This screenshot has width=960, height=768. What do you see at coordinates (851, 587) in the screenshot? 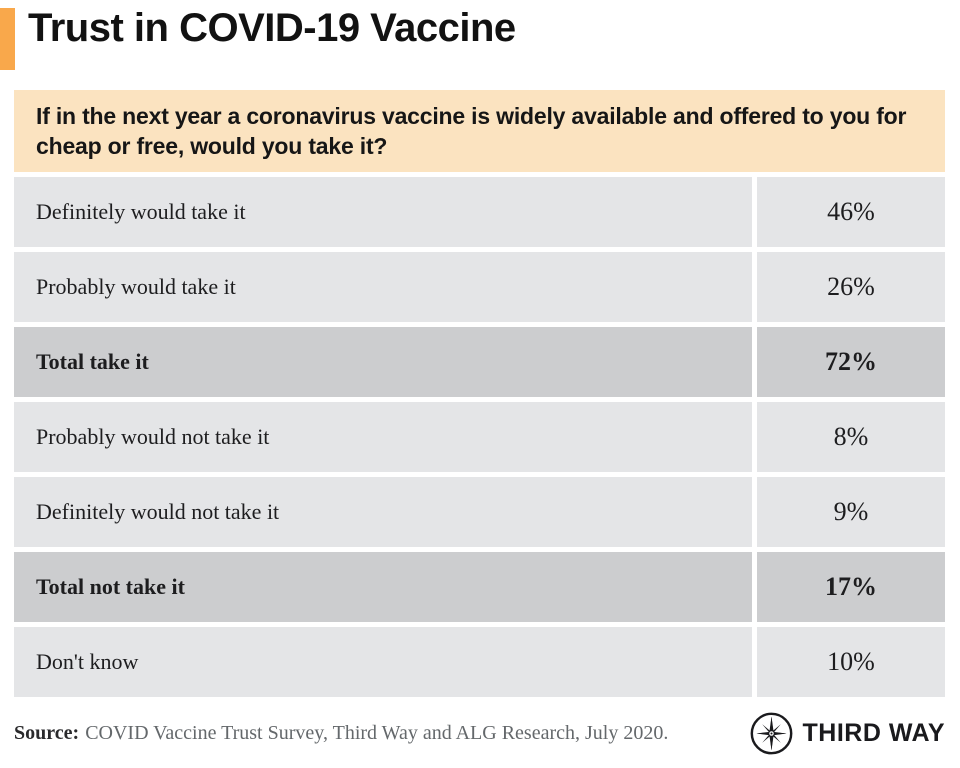
I see `row-value: 17%` at bounding box center [851, 587].